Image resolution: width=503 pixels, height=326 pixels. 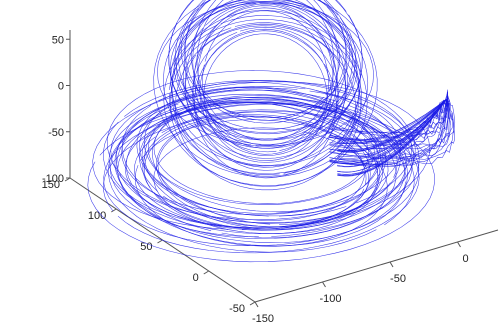 I want to click on x-tick-label: -100, so click(x=330, y=299).